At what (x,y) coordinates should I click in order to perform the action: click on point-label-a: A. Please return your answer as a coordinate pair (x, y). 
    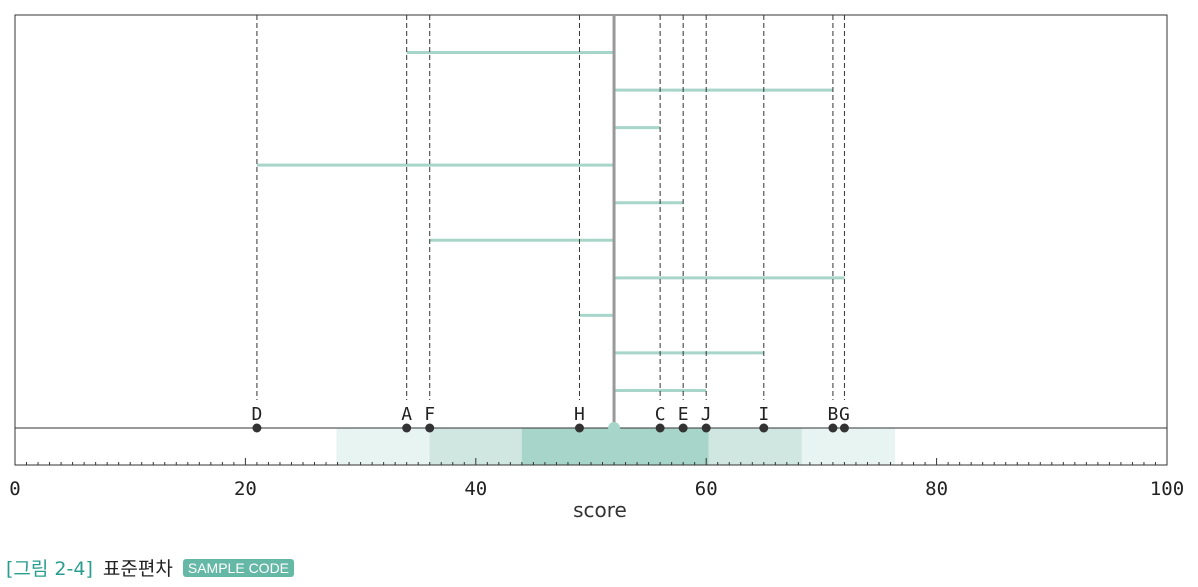
    Looking at the image, I should click on (406, 414).